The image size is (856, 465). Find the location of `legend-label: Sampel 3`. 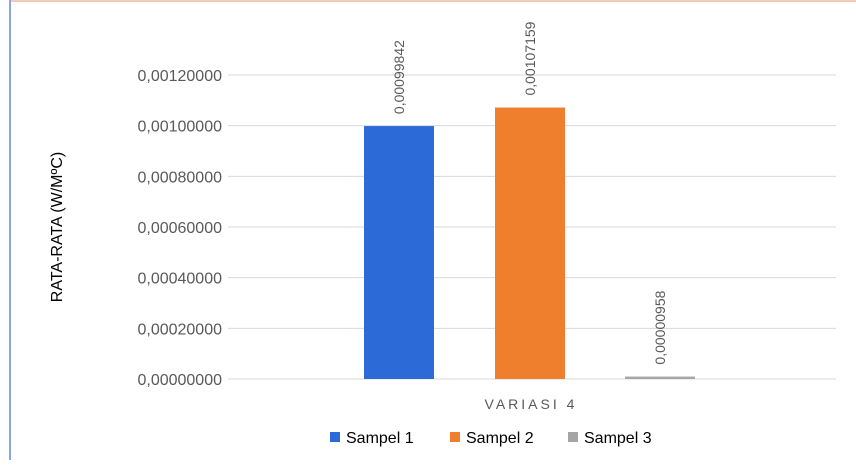

legend-label: Sampel 3 is located at coordinates (618, 438).